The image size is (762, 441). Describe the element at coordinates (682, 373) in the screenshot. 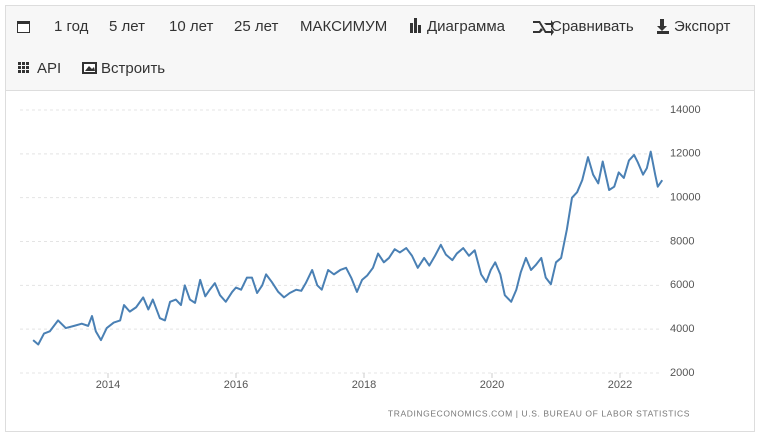

I see `y-tick-label: 2000` at that location.